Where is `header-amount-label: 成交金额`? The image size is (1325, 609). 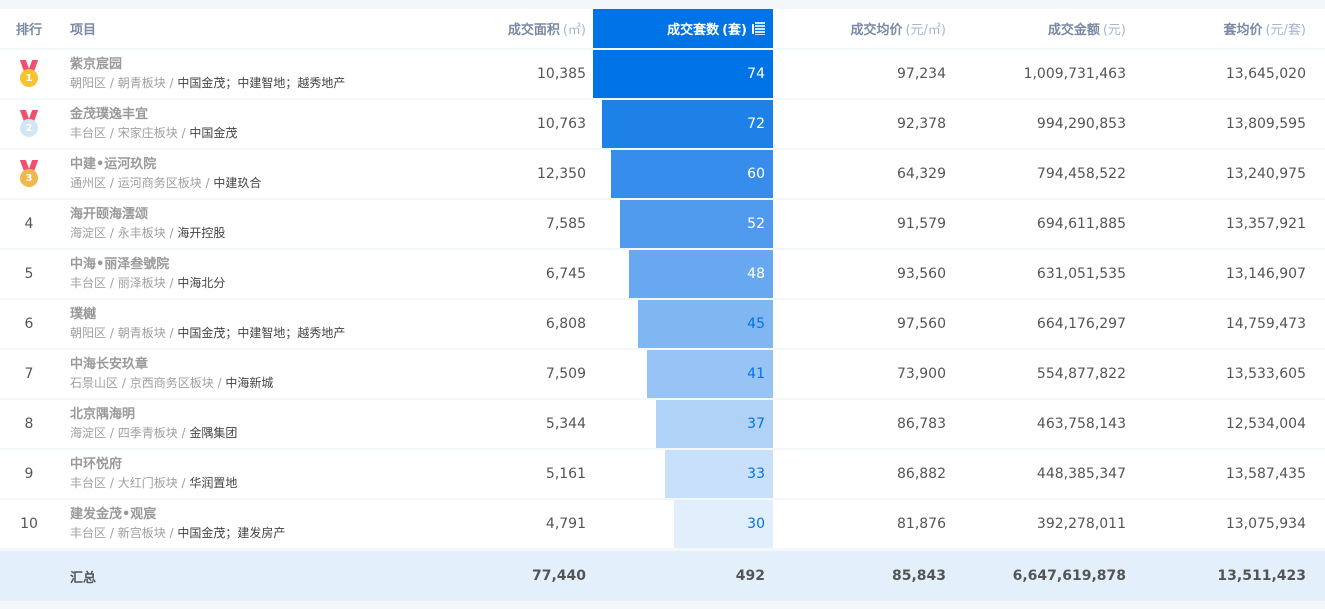 header-amount-label: 成交金额 is located at coordinates (1073, 30).